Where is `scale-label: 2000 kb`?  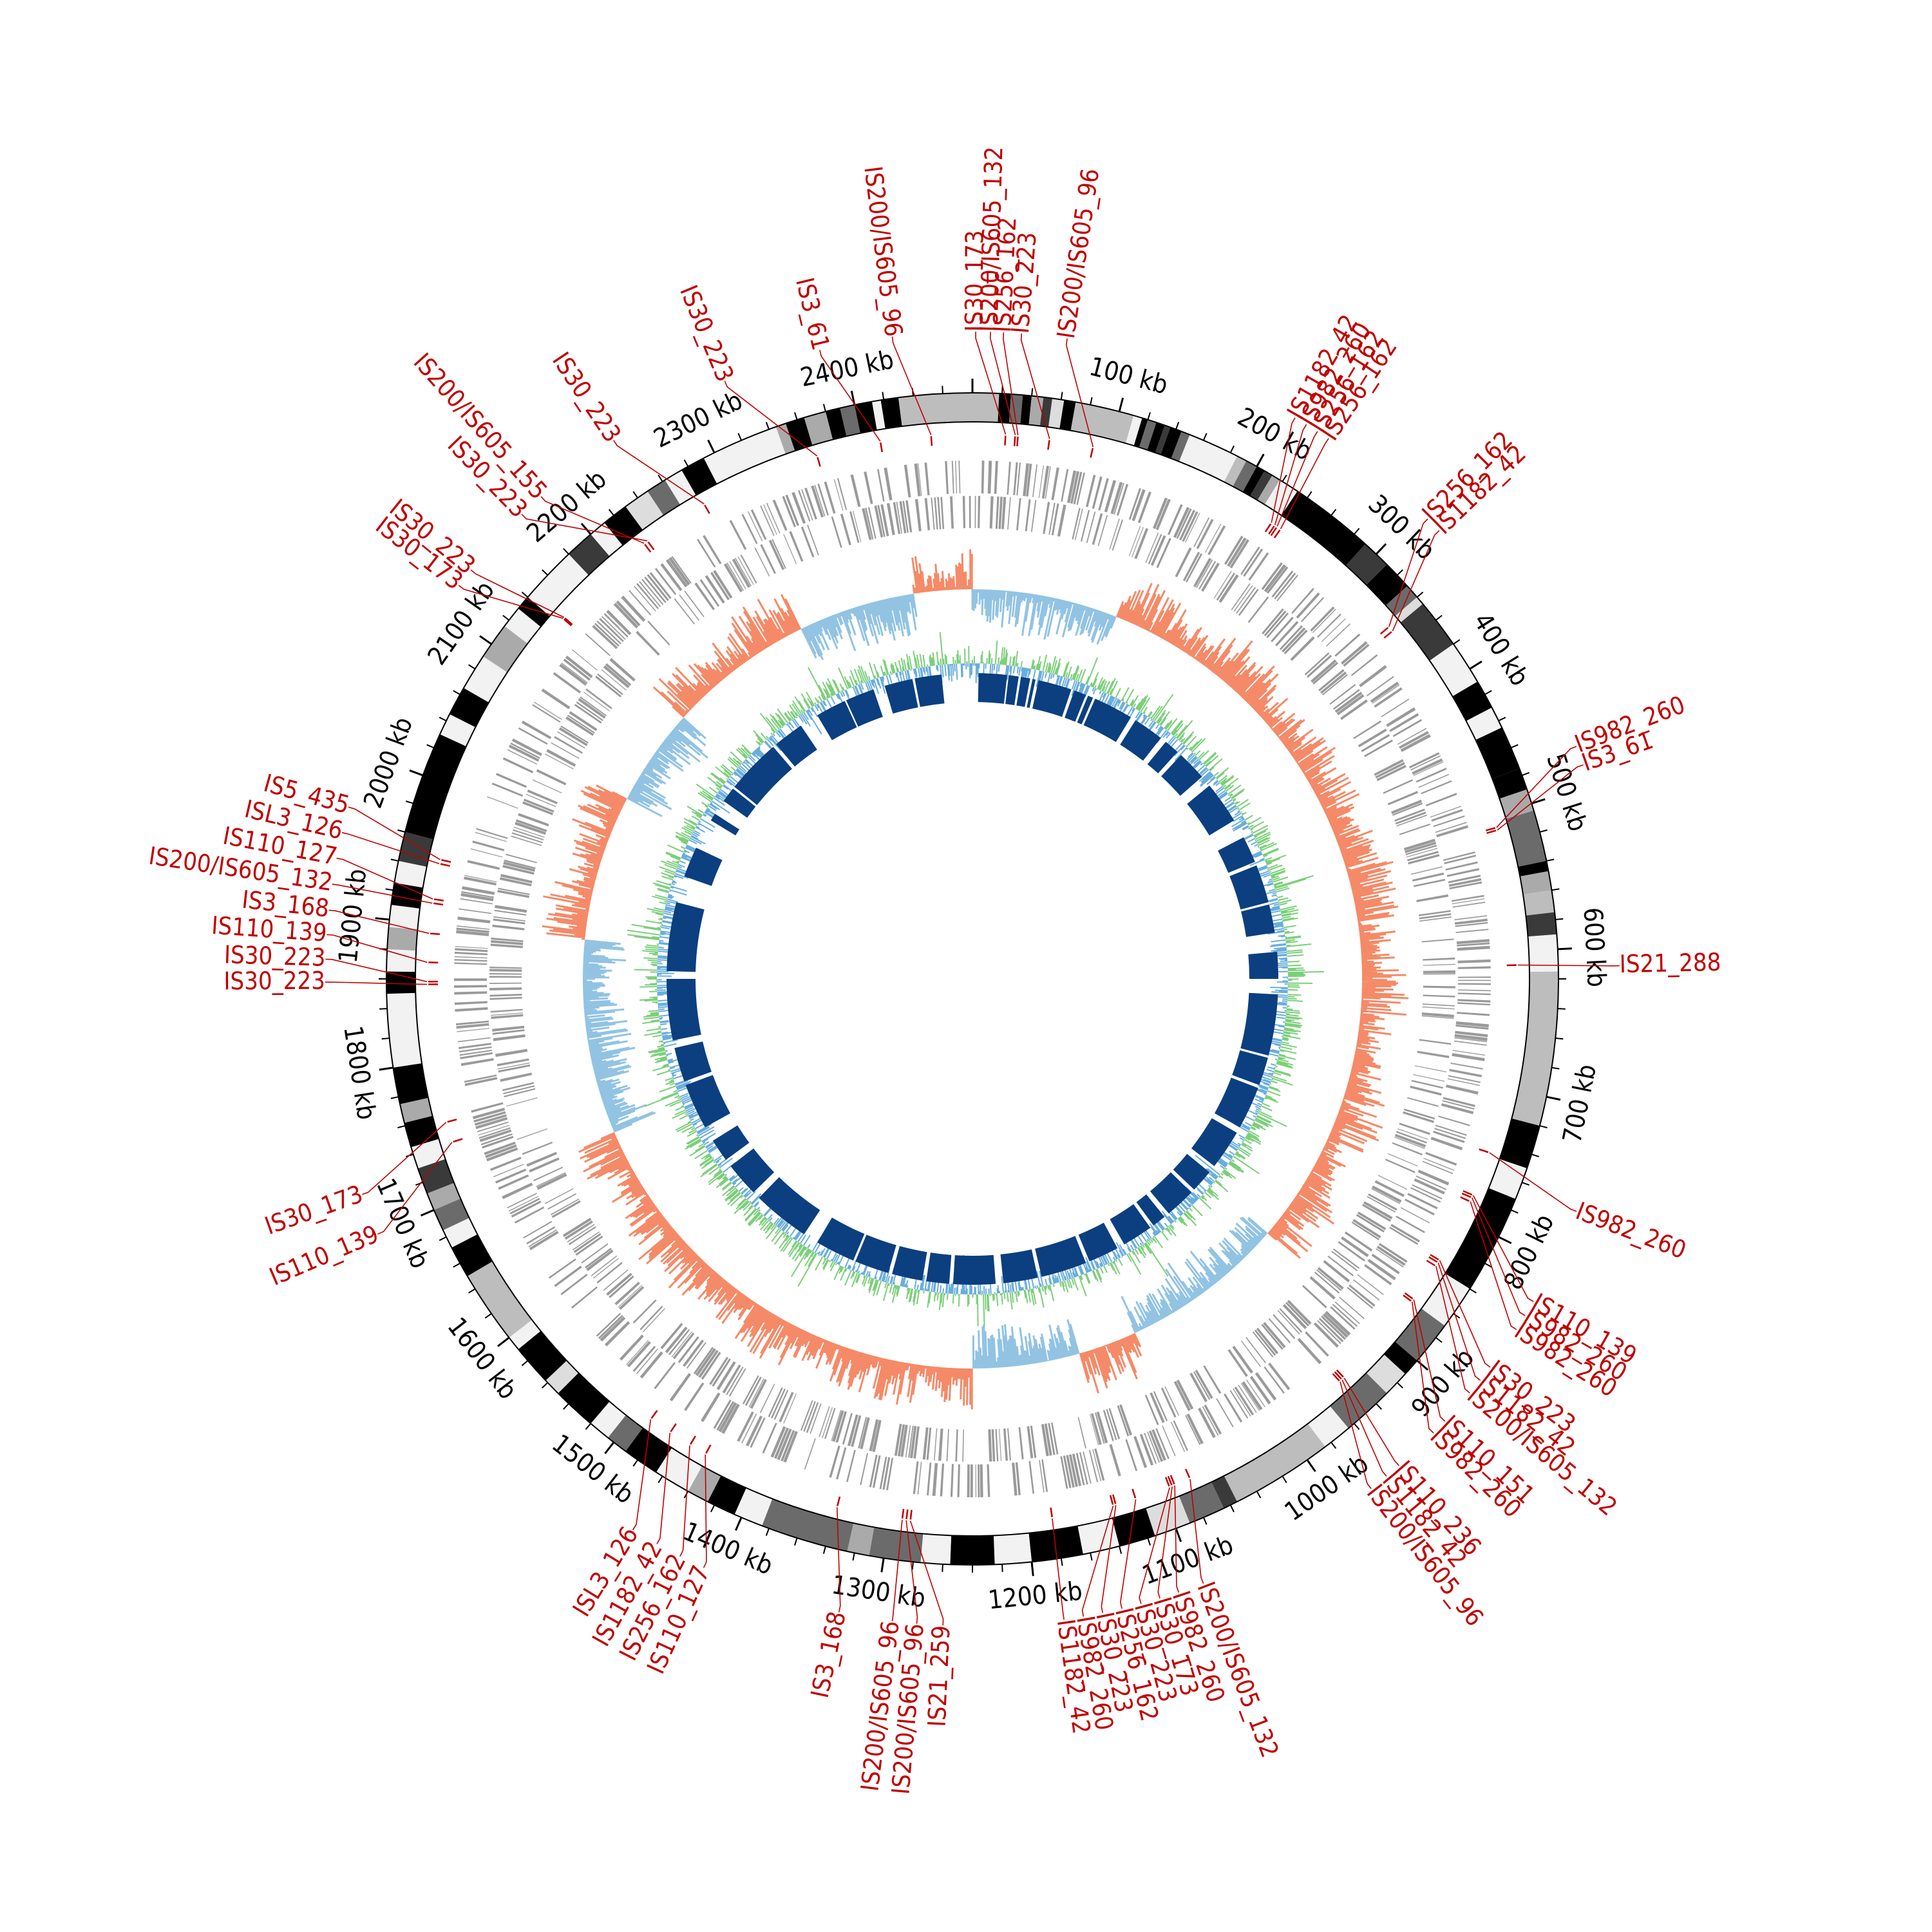
scale-label: 2000 kb is located at coordinates (388, 762).